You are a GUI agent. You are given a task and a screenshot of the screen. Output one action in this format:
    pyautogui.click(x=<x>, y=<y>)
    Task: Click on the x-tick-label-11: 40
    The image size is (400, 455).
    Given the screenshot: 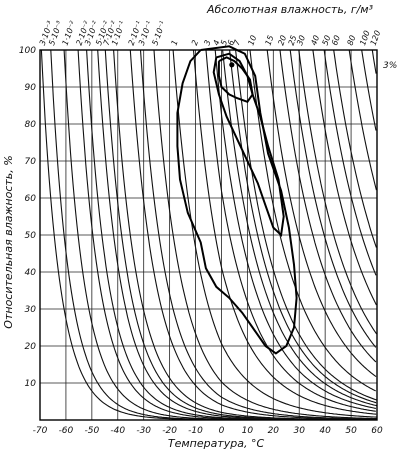 What is the action you would take?
    pyautogui.click(x=325, y=431)
    